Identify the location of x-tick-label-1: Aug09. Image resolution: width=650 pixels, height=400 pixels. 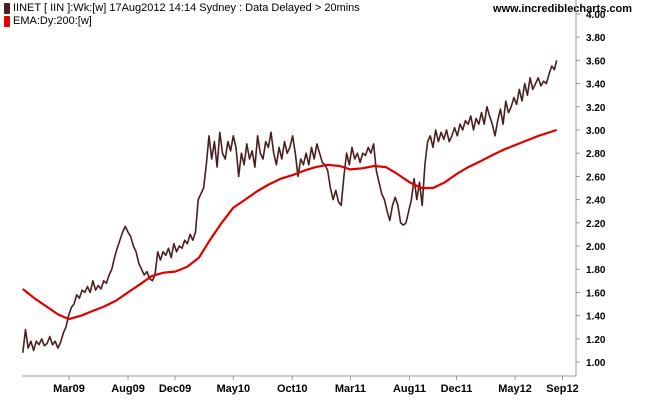
(128, 389).